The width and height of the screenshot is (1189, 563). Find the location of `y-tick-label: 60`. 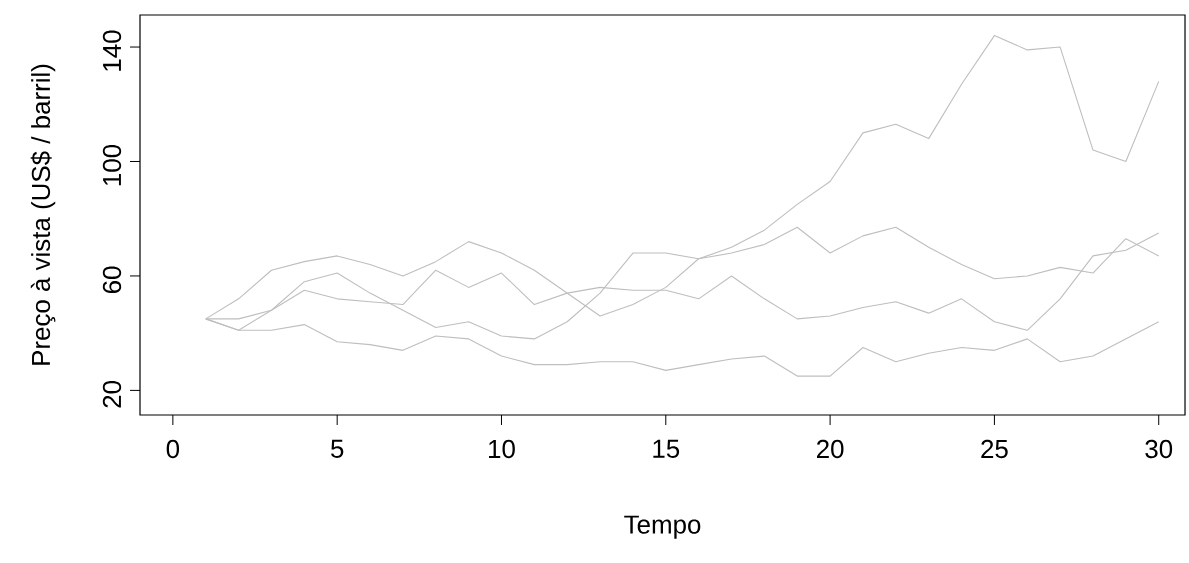

y-tick-label: 60 is located at coordinates (112, 280).